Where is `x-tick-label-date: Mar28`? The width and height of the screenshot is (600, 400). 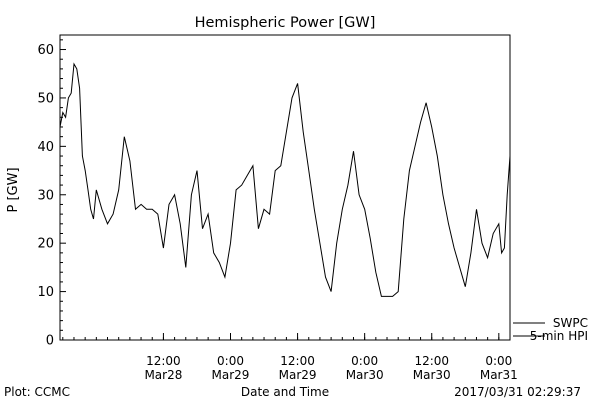
x-tick-label-date: Mar28 is located at coordinates (163, 375).